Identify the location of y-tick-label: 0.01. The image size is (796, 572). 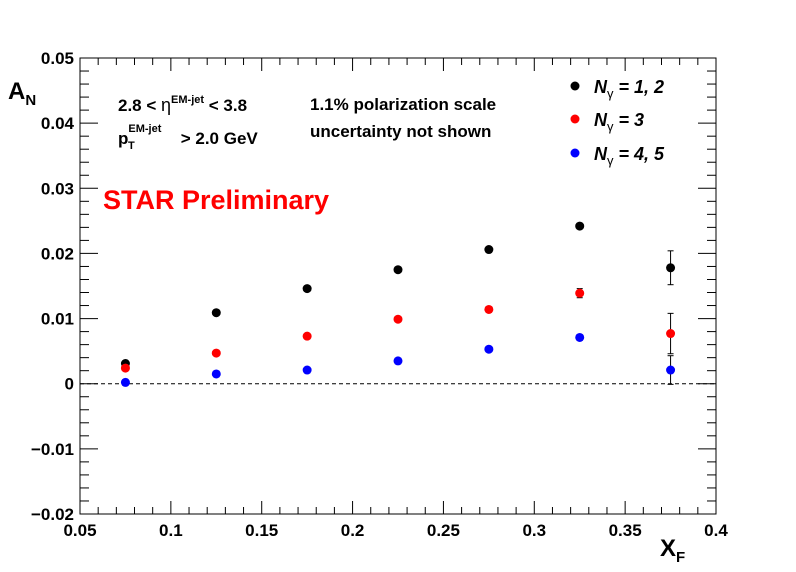
(57, 319).